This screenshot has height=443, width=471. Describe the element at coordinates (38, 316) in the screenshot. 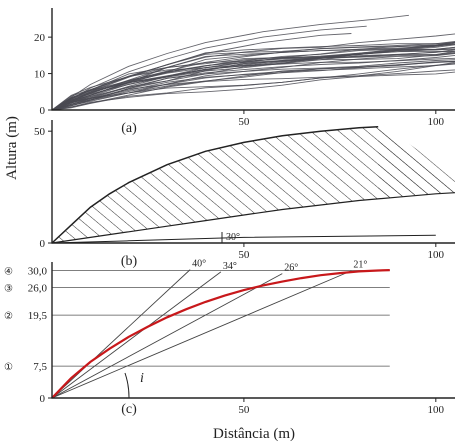

I see `height-level-label: 19,5` at that location.